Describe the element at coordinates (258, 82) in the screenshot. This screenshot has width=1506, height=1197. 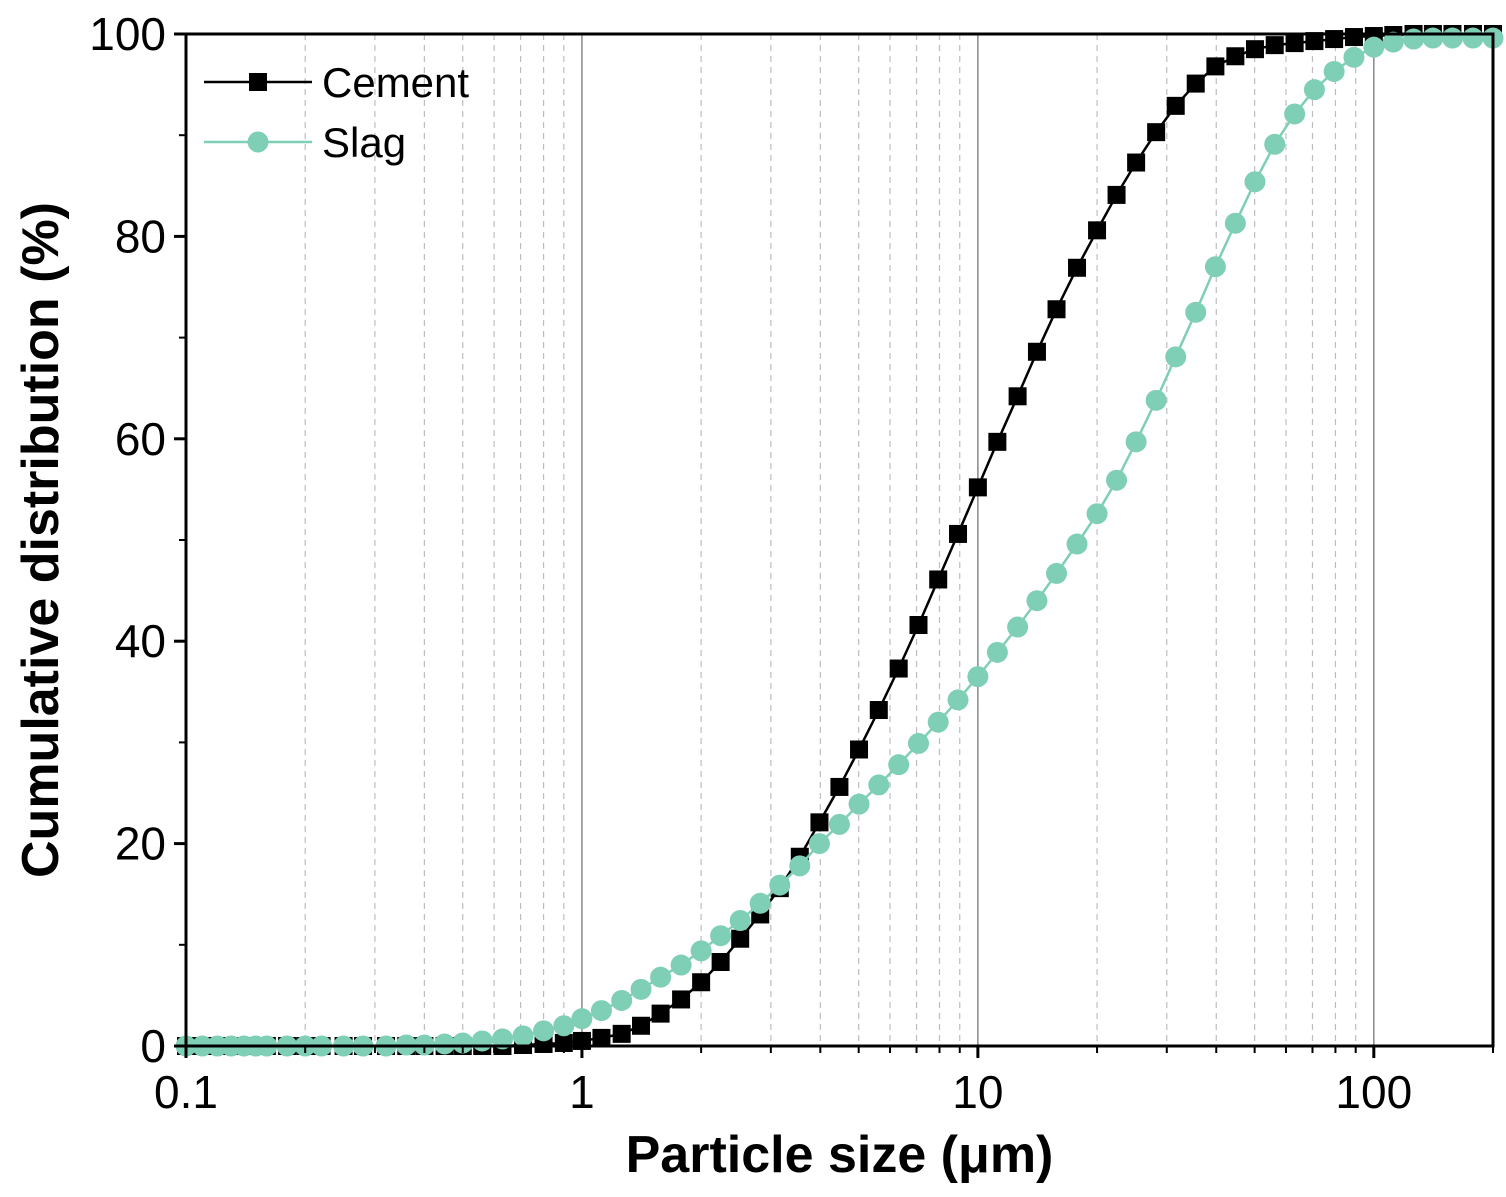
I see `legend-marker-cement` at that location.